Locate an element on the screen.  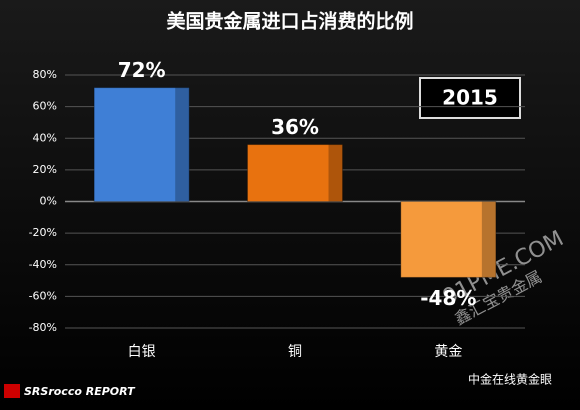
y-tick-label: -60% is located at coordinates (43, 295).